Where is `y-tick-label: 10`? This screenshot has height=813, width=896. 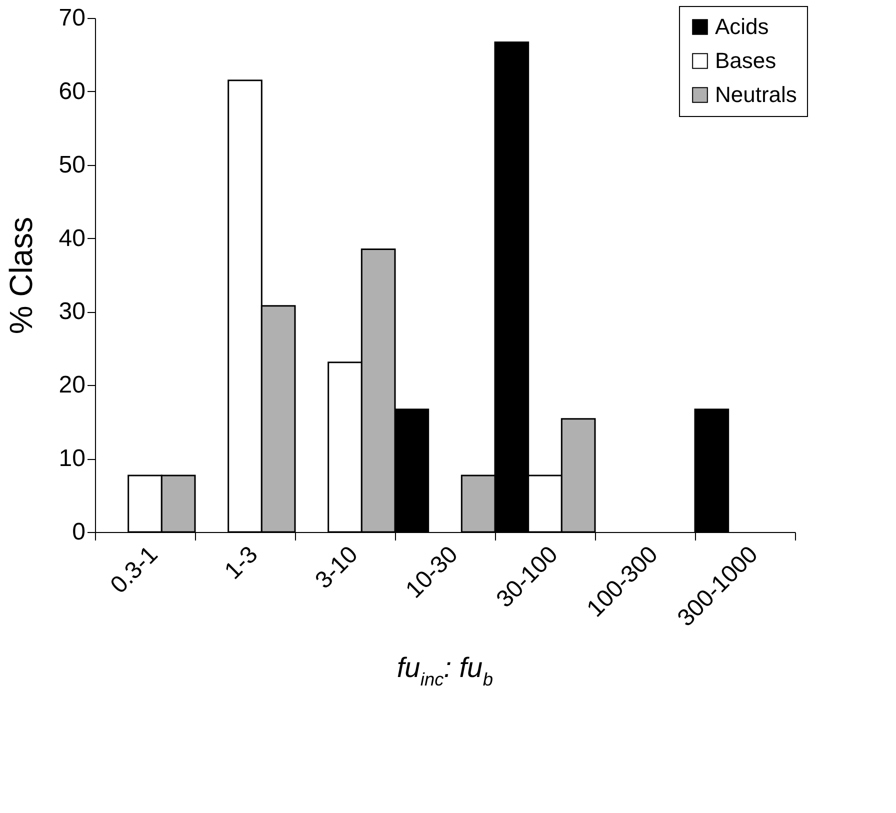
y-tick-label: 10 is located at coordinates (72, 458).